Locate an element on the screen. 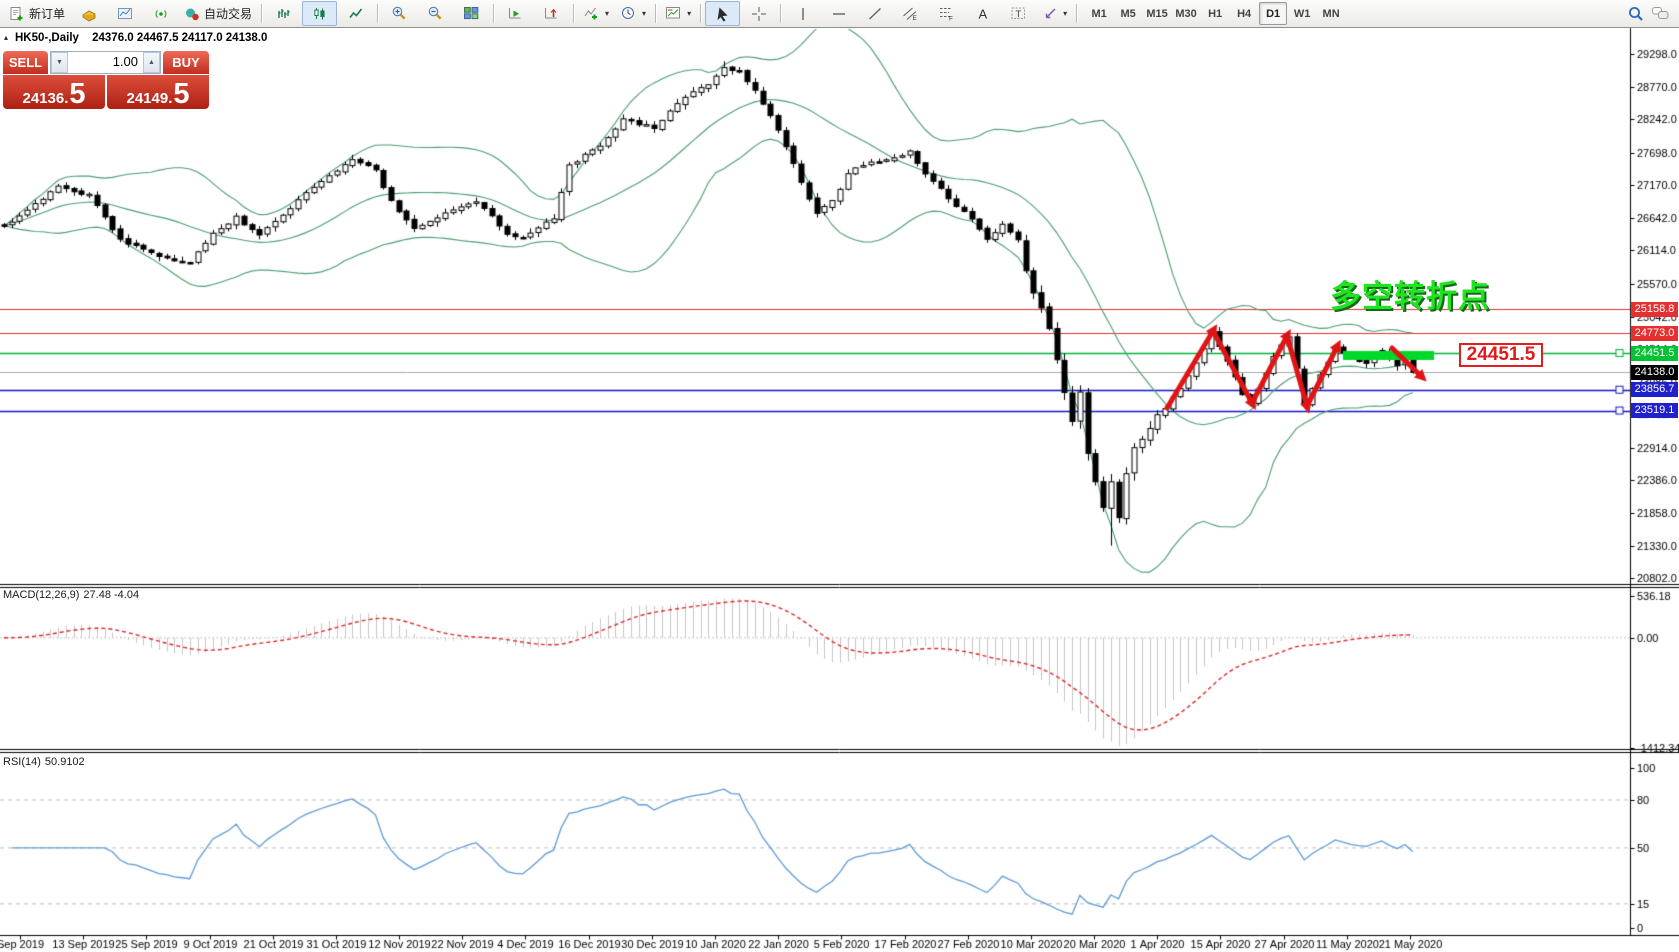  signal-icon is located at coordinates (160, 13).